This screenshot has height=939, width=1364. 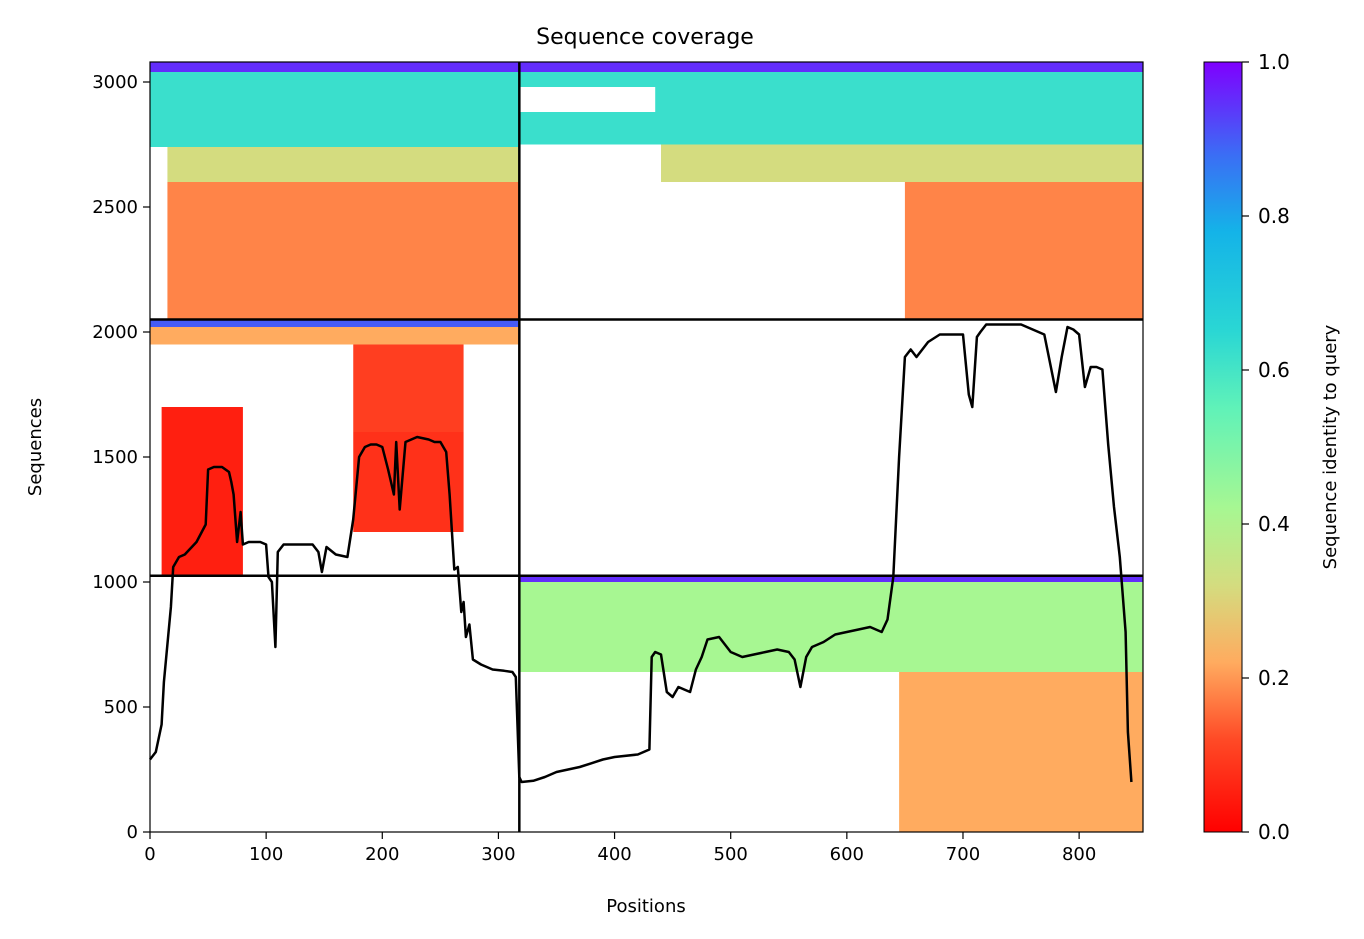 What do you see at coordinates (847, 854) in the screenshot?
I see `x-tick-label: 600` at bounding box center [847, 854].